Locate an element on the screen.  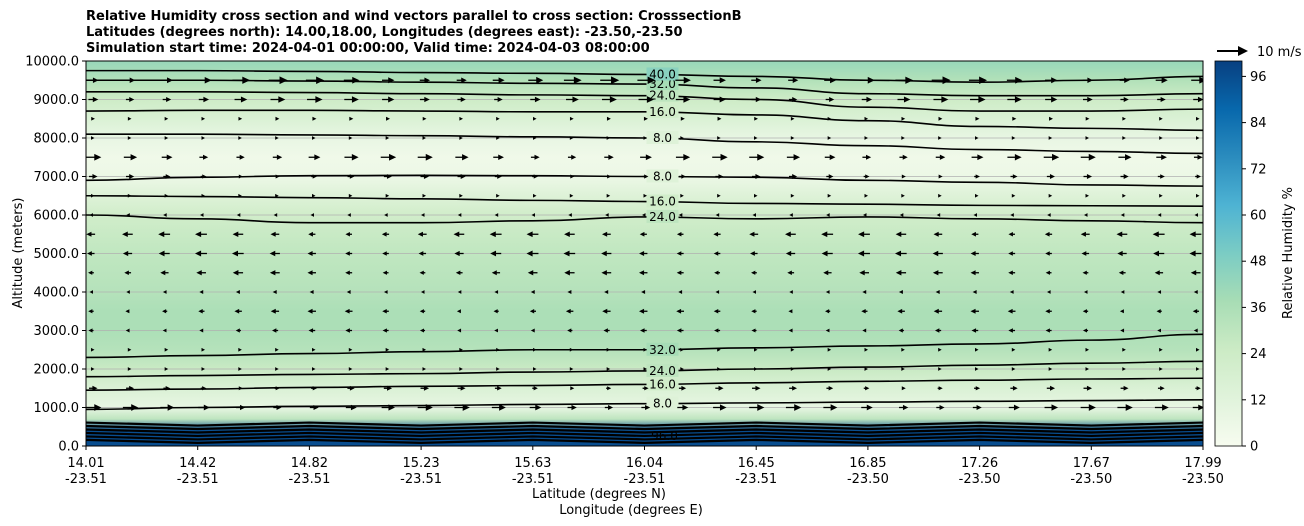
colorbar-tick-label: 60 is located at coordinates (1258, 216).